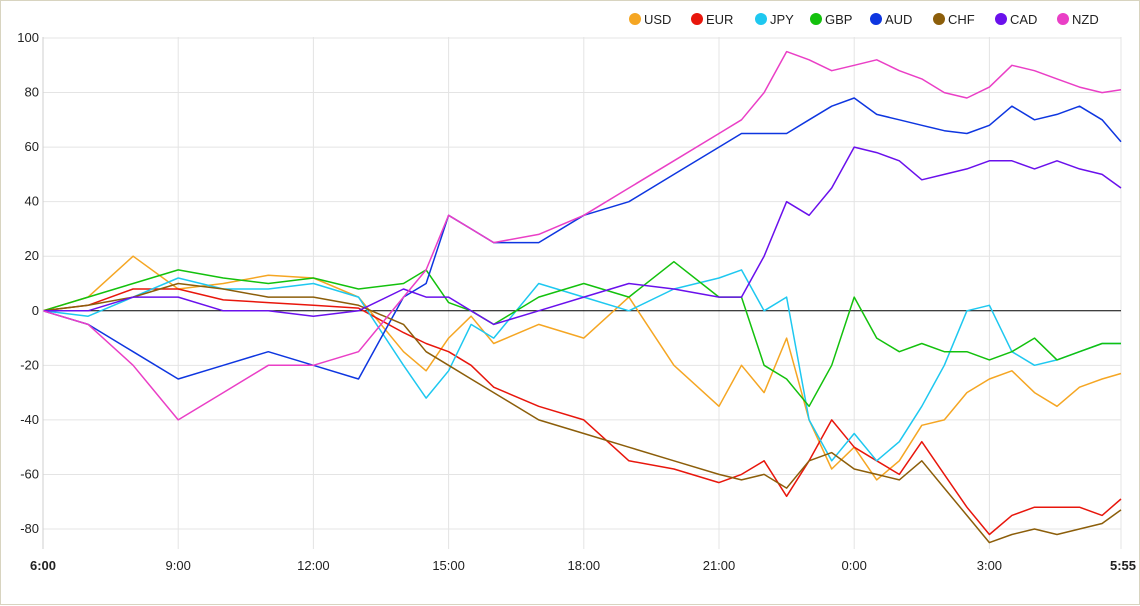 Image resolution: width=1140 pixels, height=606 pixels. I want to click on y-tick-label: 20, so click(32, 255).